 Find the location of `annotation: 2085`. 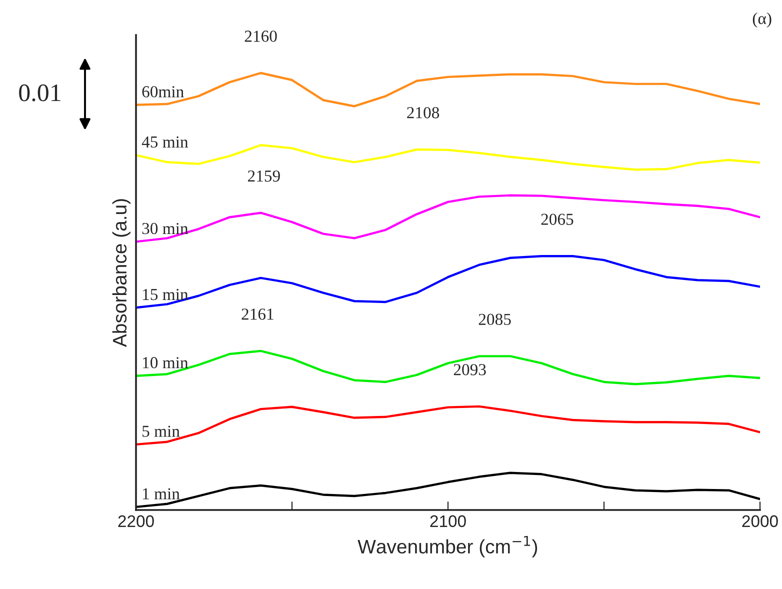

annotation: 2085 is located at coordinates (494, 320).